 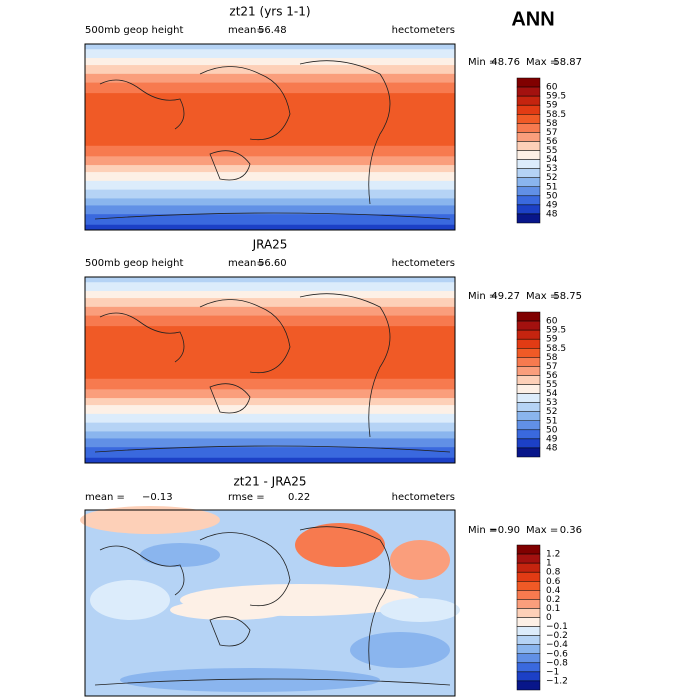 I want to click on colorbar-label: 58.5, so click(x=556, y=349).